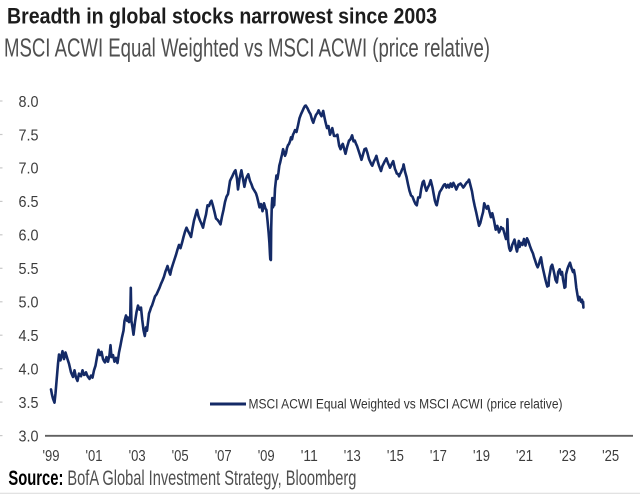 The height and width of the screenshot is (495, 640). Describe the element at coordinates (29, 202) in the screenshot. I see `svg-text: 6.5` at that location.